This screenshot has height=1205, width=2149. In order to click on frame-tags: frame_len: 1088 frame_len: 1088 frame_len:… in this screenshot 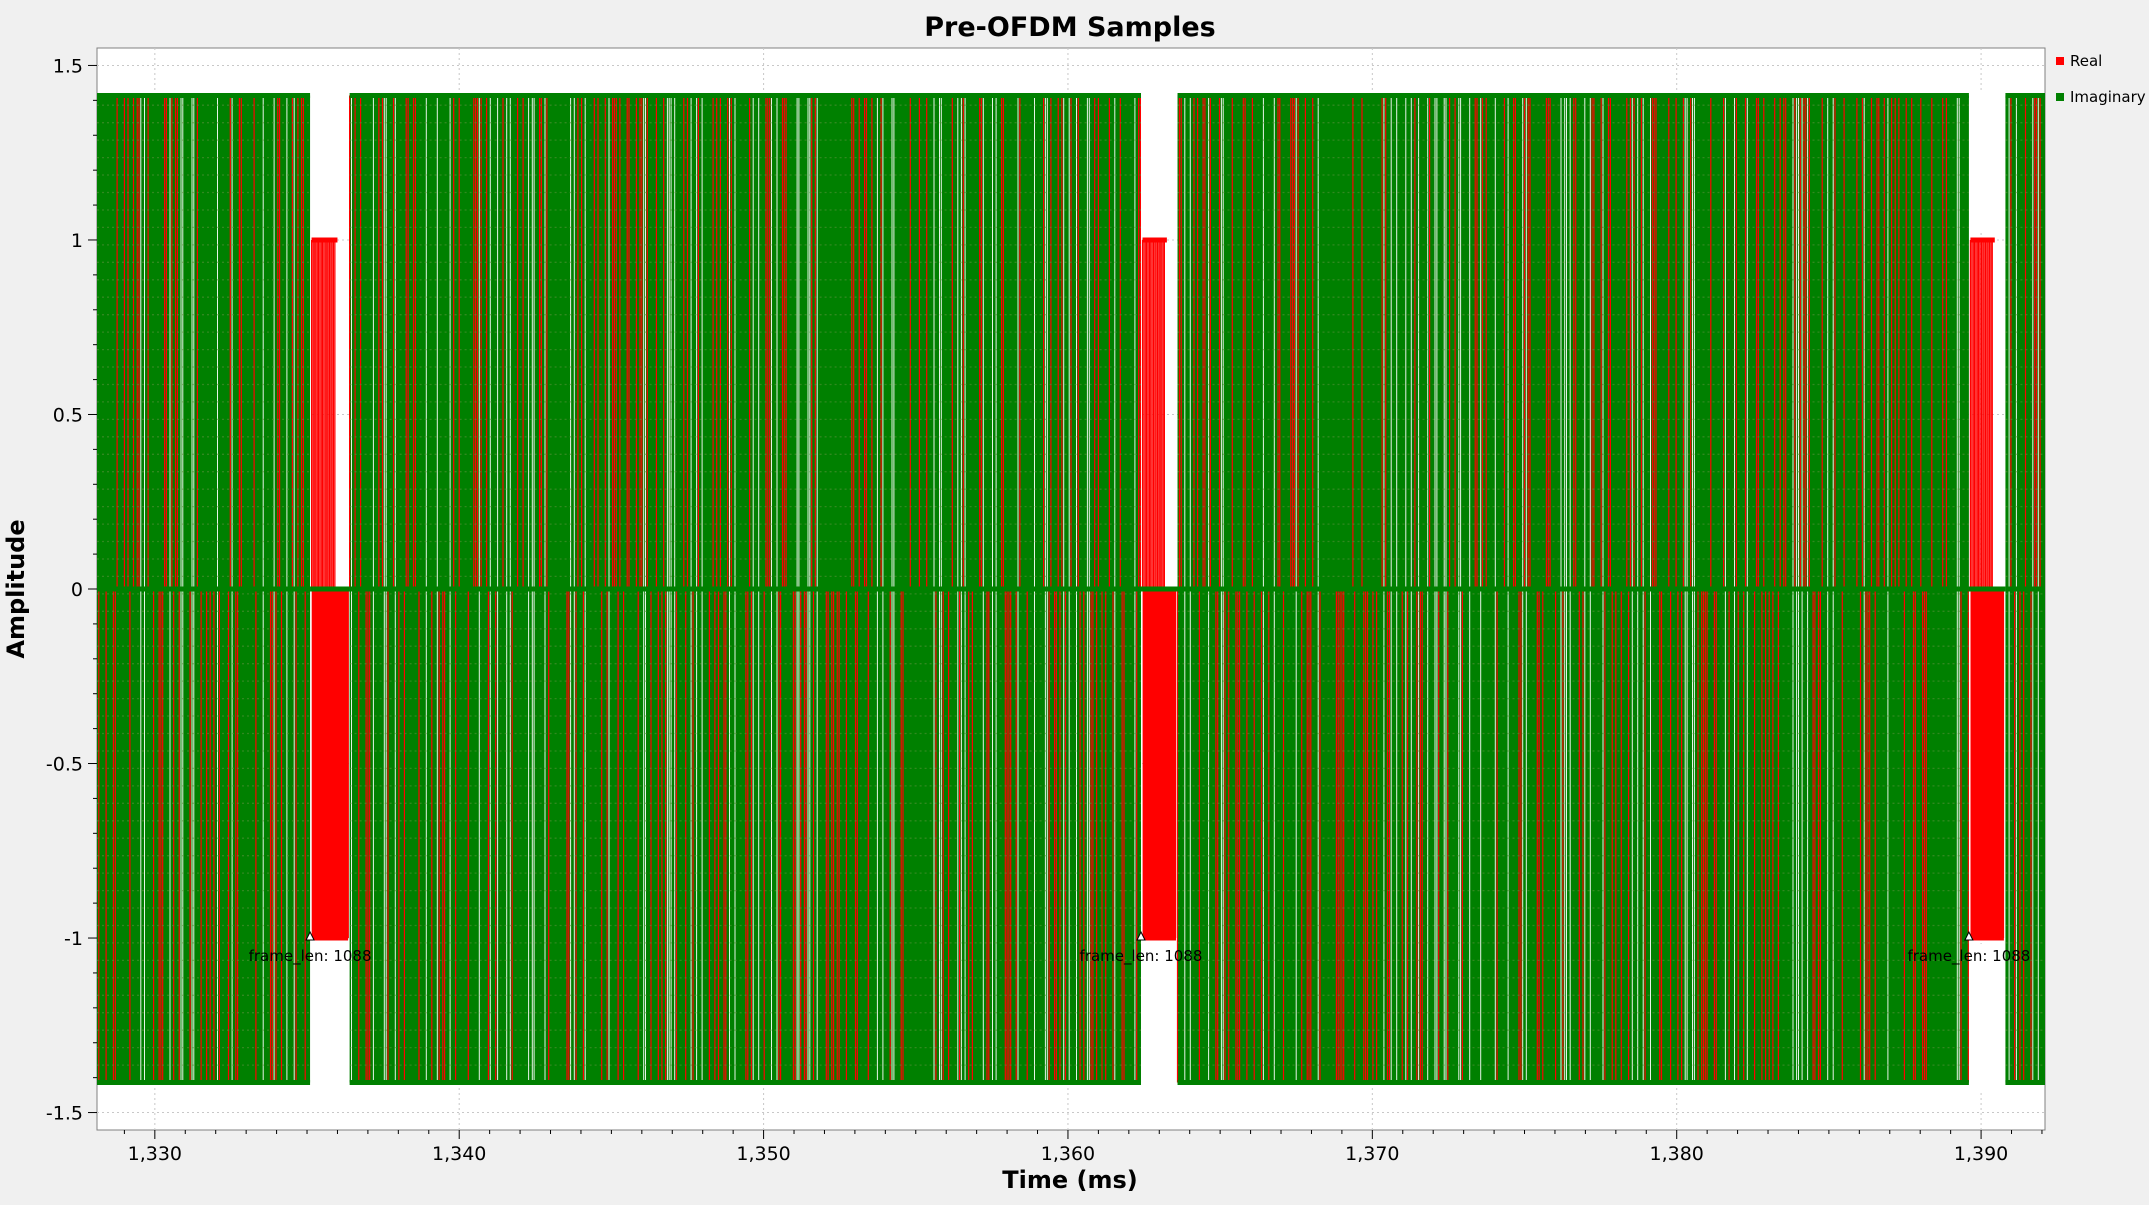, I will do `click(1139, 948)`.